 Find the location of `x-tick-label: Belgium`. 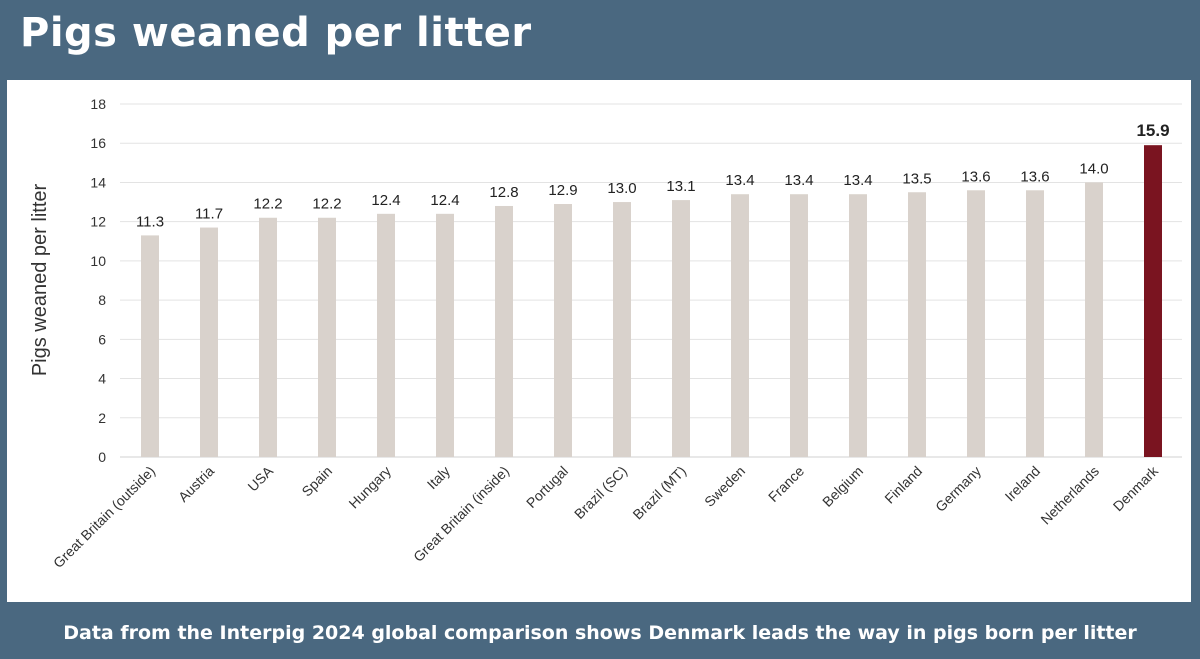

x-tick-label: Belgium is located at coordinates (842, 486).